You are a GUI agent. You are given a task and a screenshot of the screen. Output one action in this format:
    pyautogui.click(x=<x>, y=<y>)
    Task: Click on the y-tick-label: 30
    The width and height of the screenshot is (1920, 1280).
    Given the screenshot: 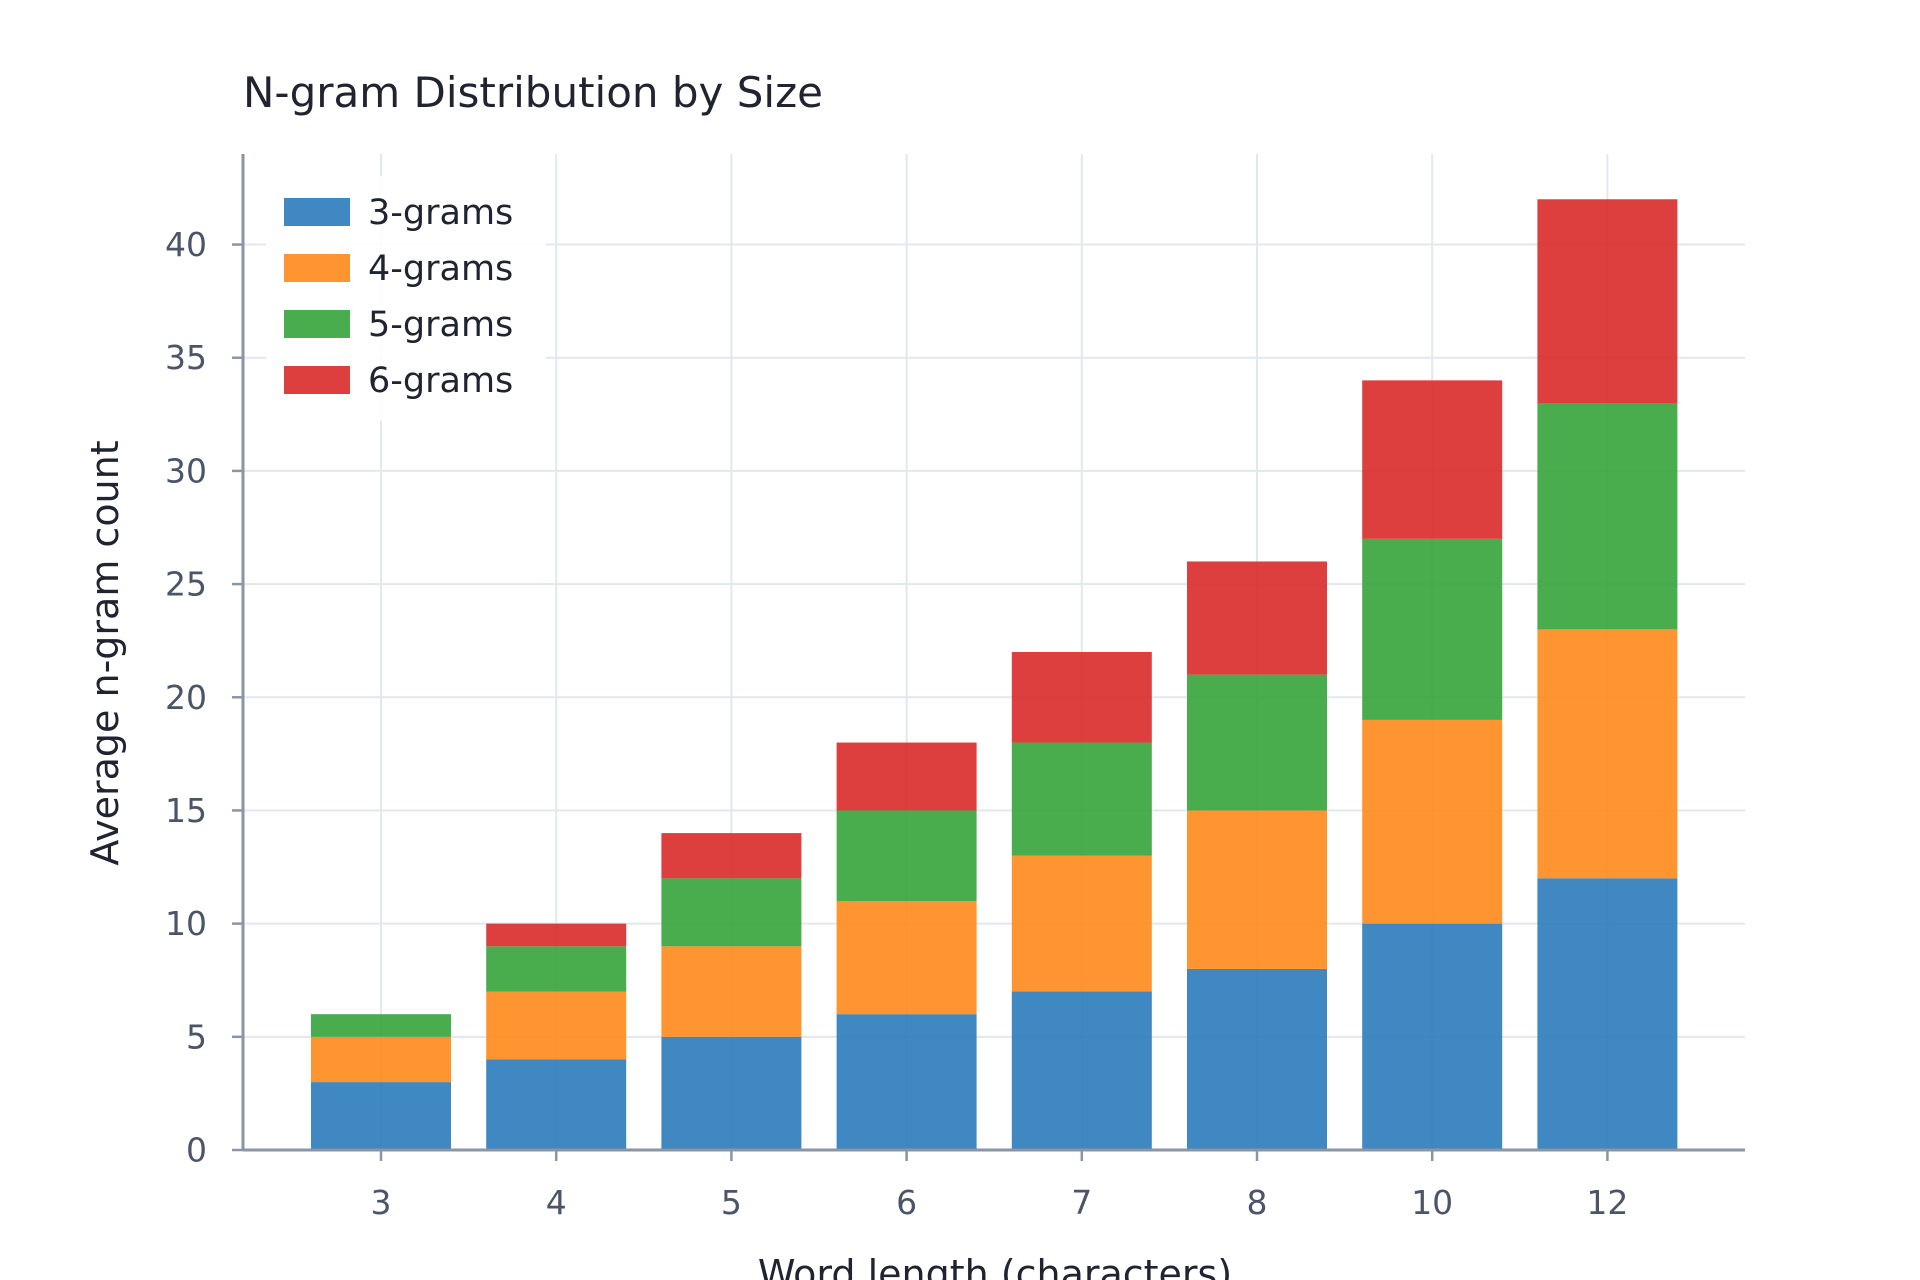 What is the action you would take?
    pyautogui.click(x=186, y=470)
    